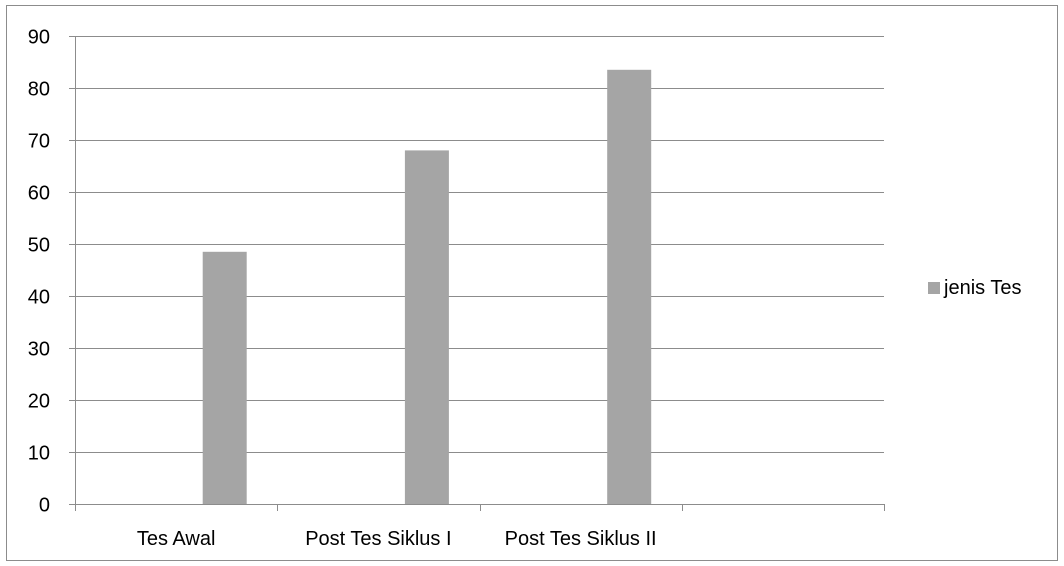 Image resolution: width=1064 pixels, height=566 pixels. I want to click on legend: jenis Tes, so click(974, 288).